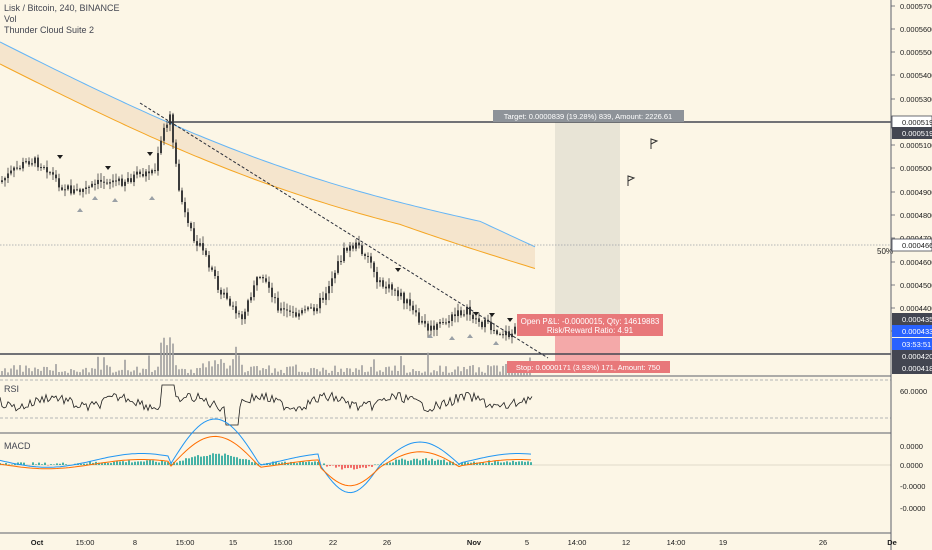  I want to click on volume-legend: Vol, so click(10, 19).